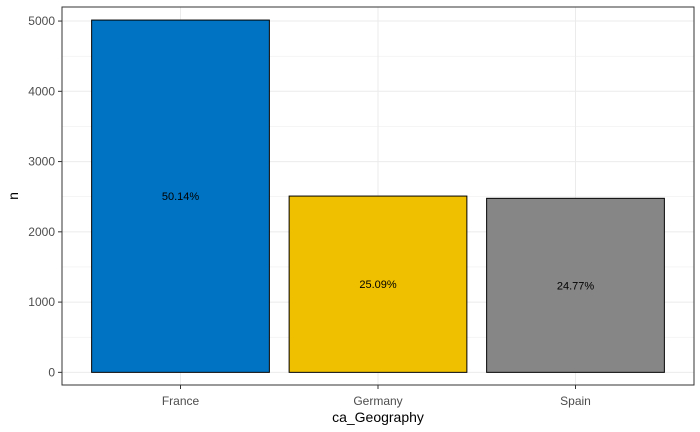 The height and width of the screenshot is (432, 700). Describe the element at coordinates (45, 196) in the screenshot. I see `y-axis: 0 1000 2000 3000 4000 5000` at that location.